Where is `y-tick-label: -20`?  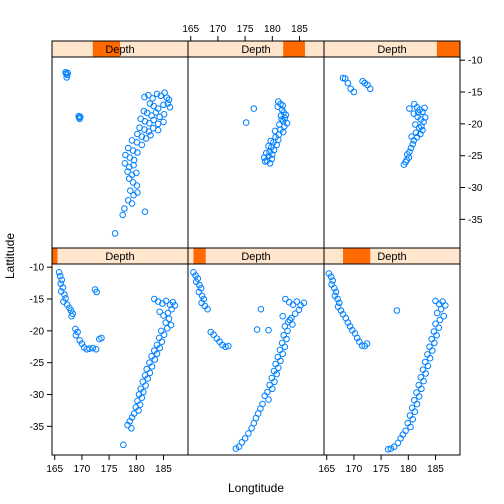 y-tick-label: -20 is located at coordinates (37, 331).